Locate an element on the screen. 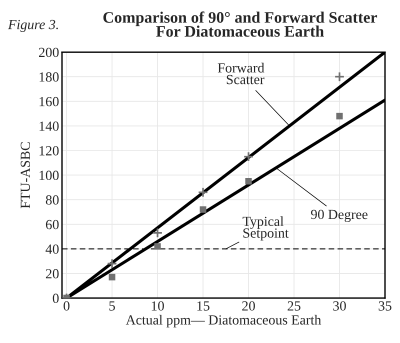  x-tick-label: 5 is located at coordinates (112, 306).